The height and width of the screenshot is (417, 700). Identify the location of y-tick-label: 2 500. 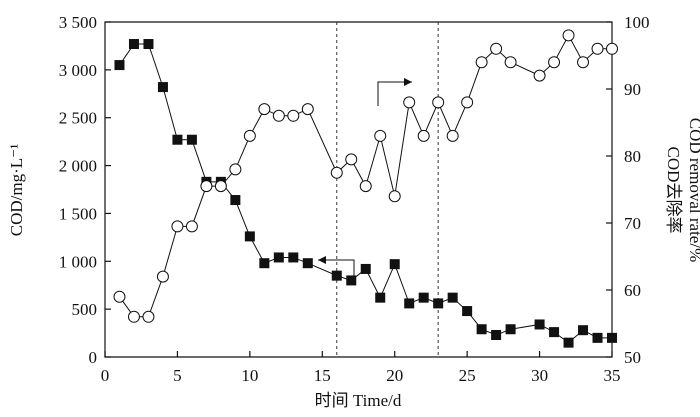
(78, 118).